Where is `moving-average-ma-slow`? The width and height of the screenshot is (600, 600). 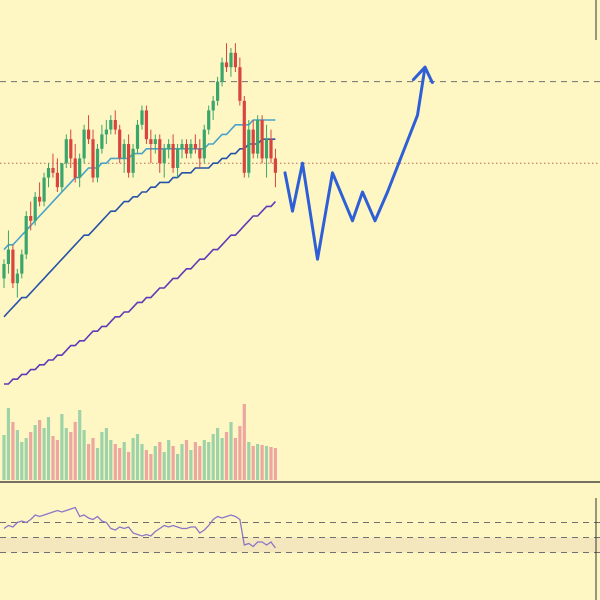 moving-average-ma-slow is located at coordinates (140, 293).